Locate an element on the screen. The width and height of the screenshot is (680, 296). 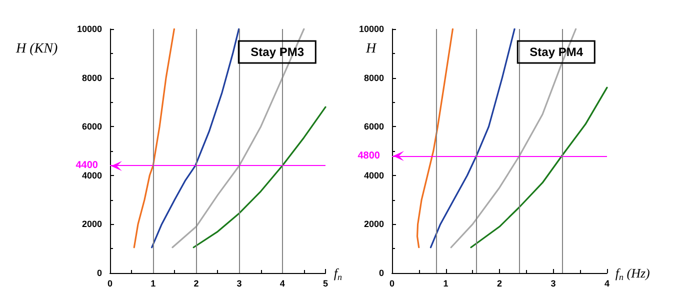
ref-line-label: 4400 is located at coordinates (87, 166).